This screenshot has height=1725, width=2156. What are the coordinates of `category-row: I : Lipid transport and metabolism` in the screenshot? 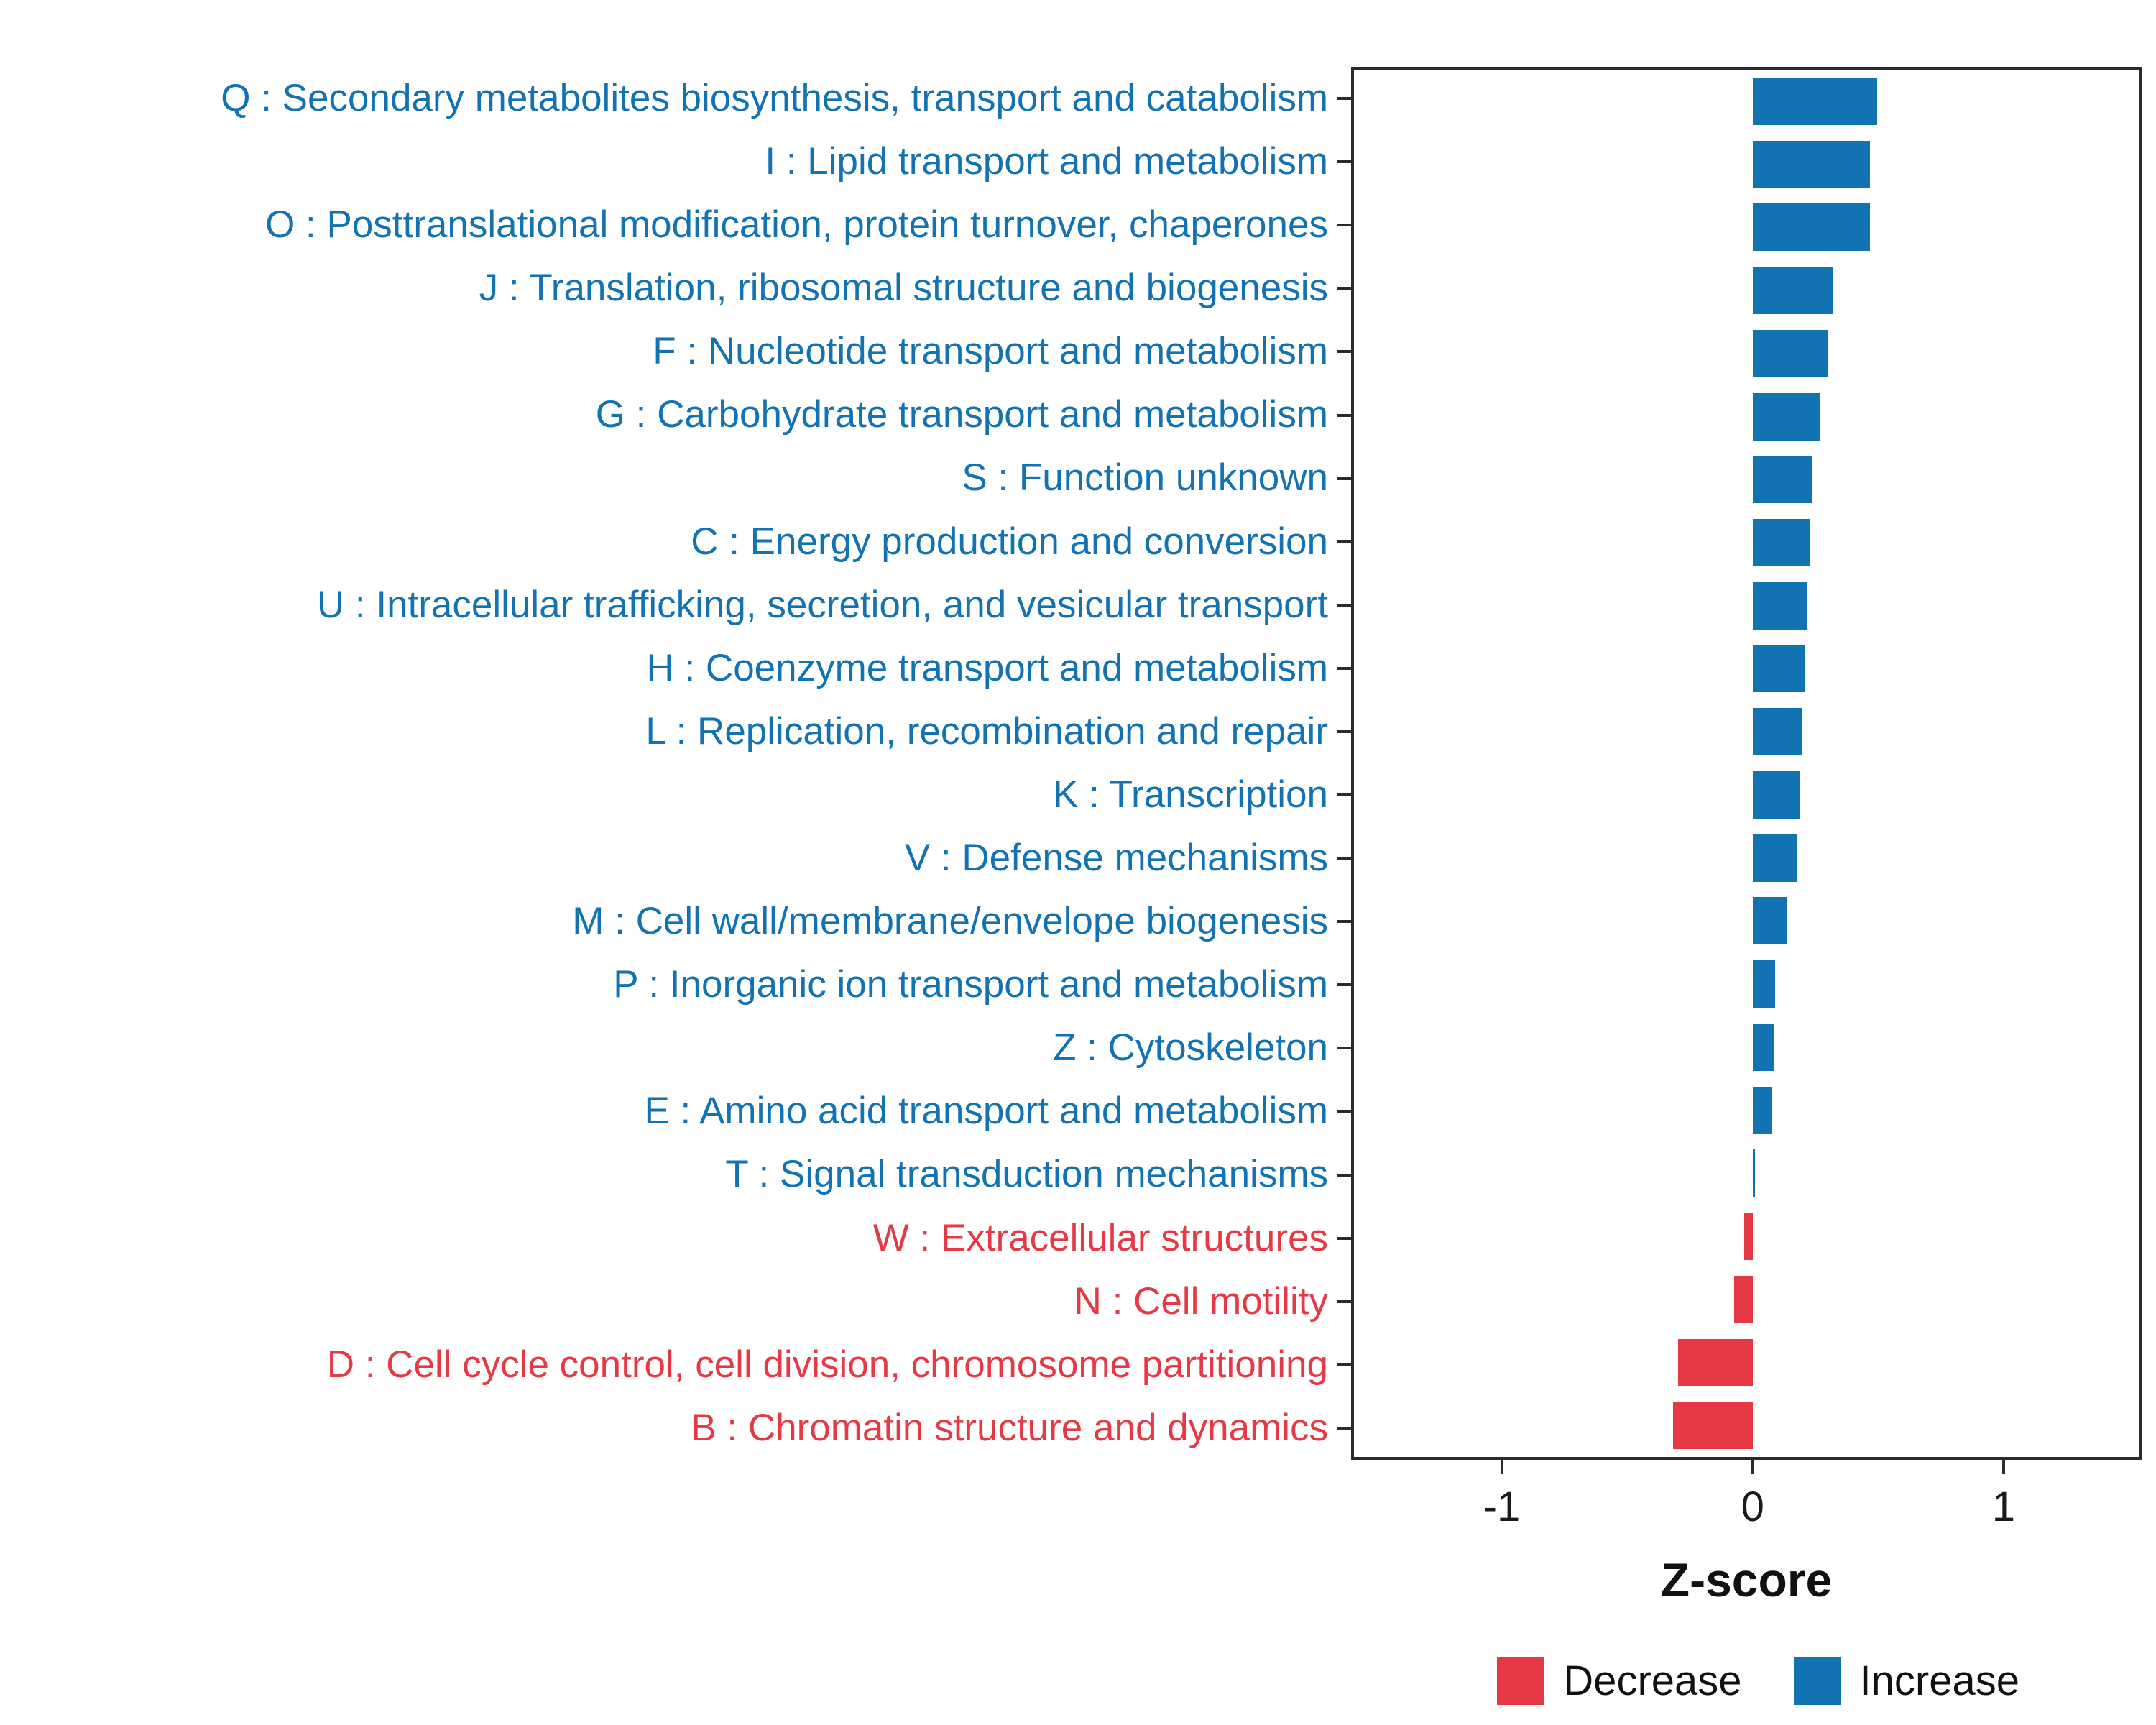 It's located at (675, 161).